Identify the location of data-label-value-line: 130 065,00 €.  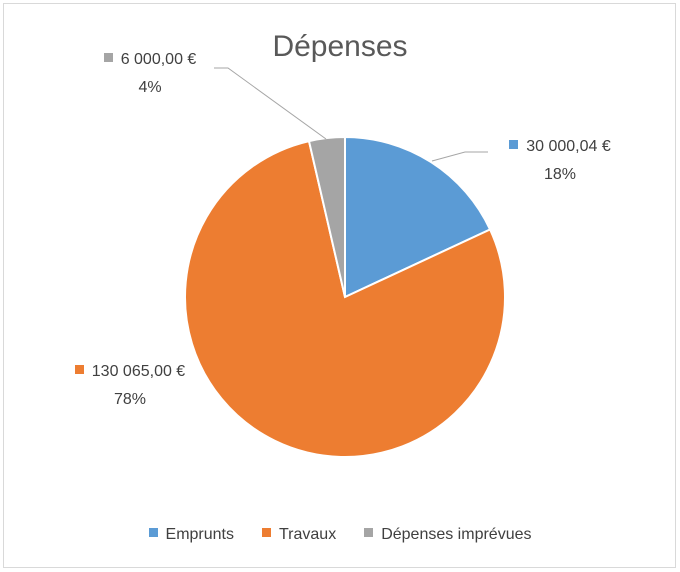
(130, 372).